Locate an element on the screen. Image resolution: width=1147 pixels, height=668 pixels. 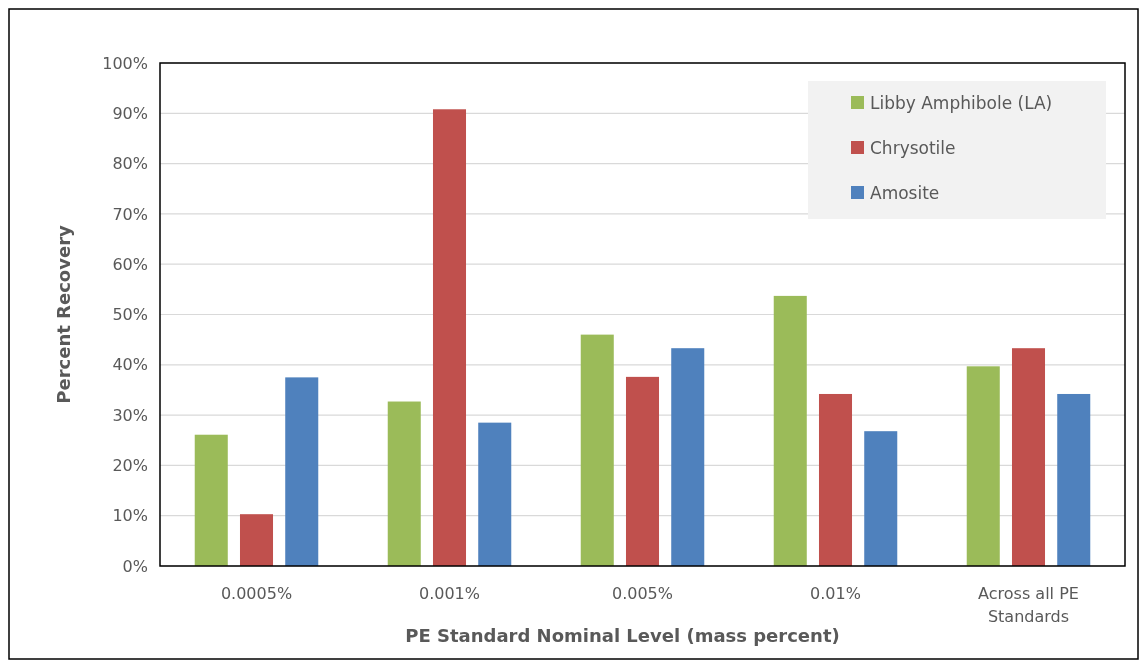
x-tick-label: 0.01% is located at coordinates (835, 593).